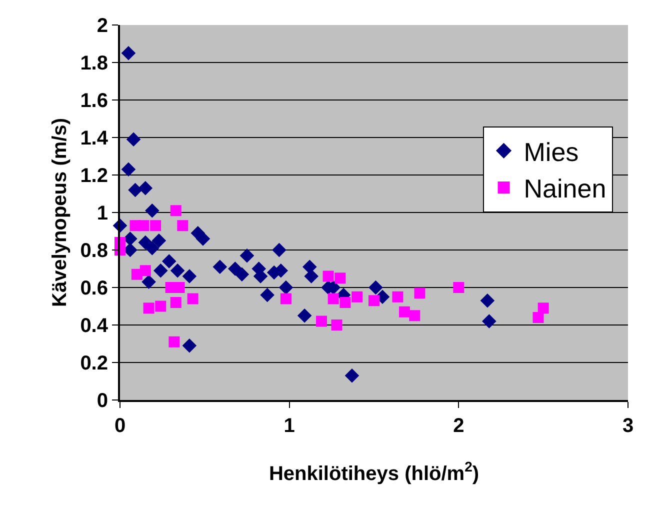  Describe the element at coordinates (551, 151) in the screenshot. I see `legend-label: Mies` at that location.